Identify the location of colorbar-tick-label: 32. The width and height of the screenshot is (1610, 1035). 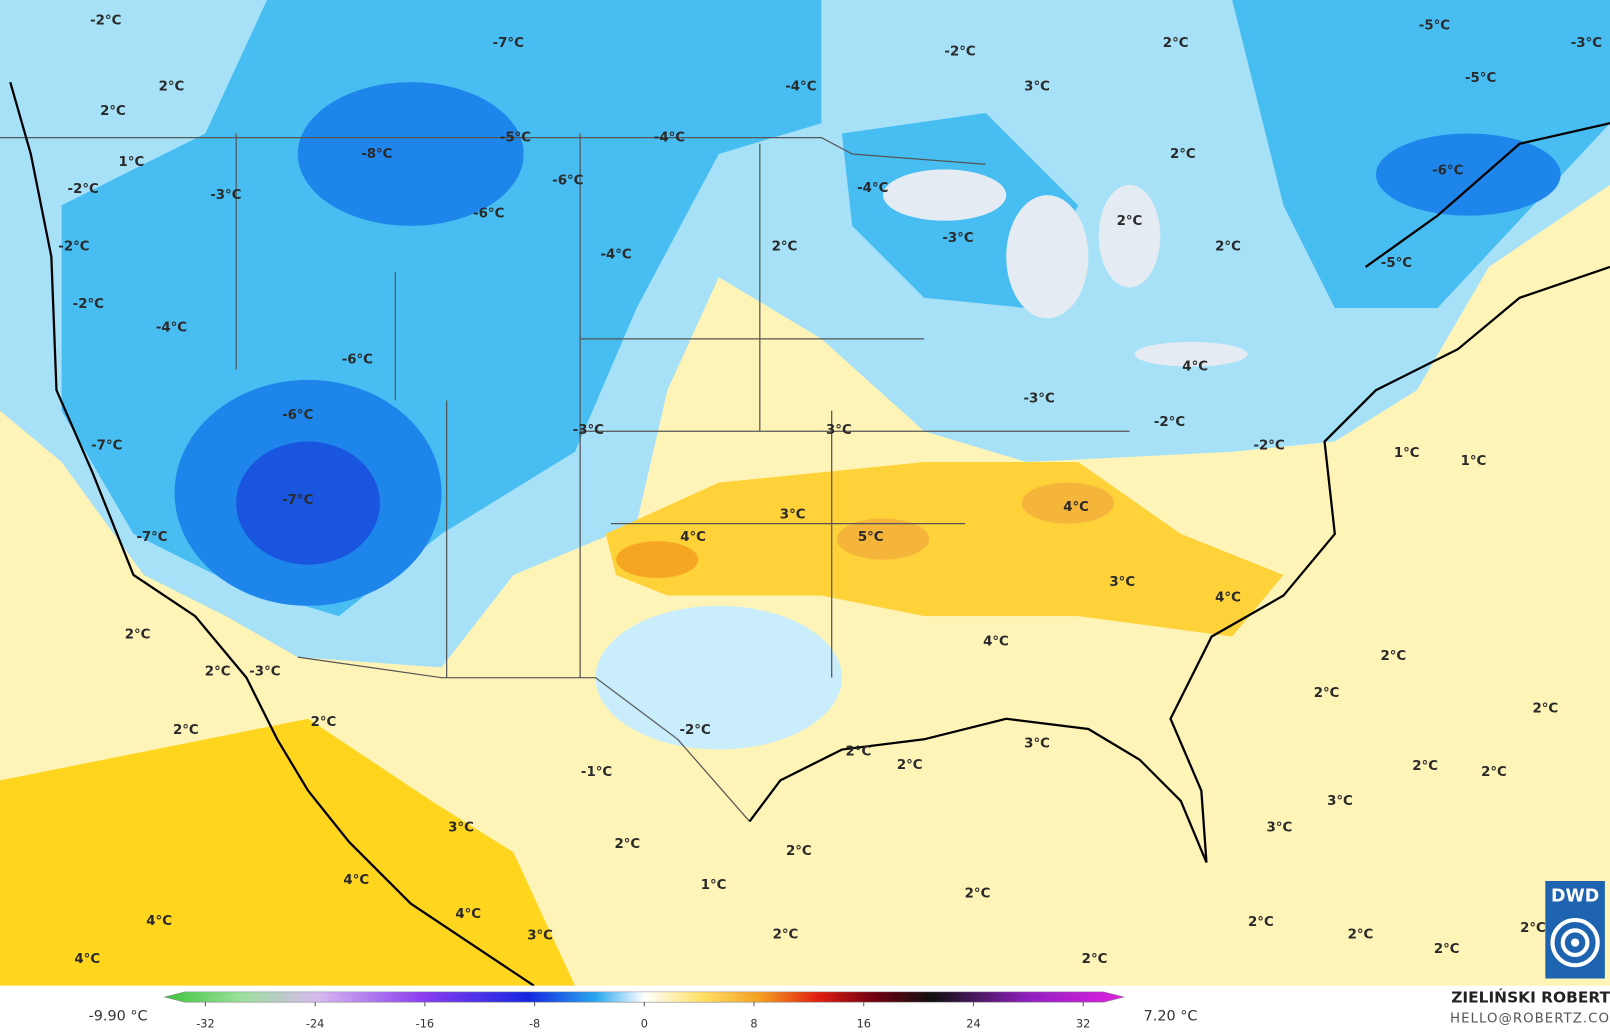
(1083, 1024).